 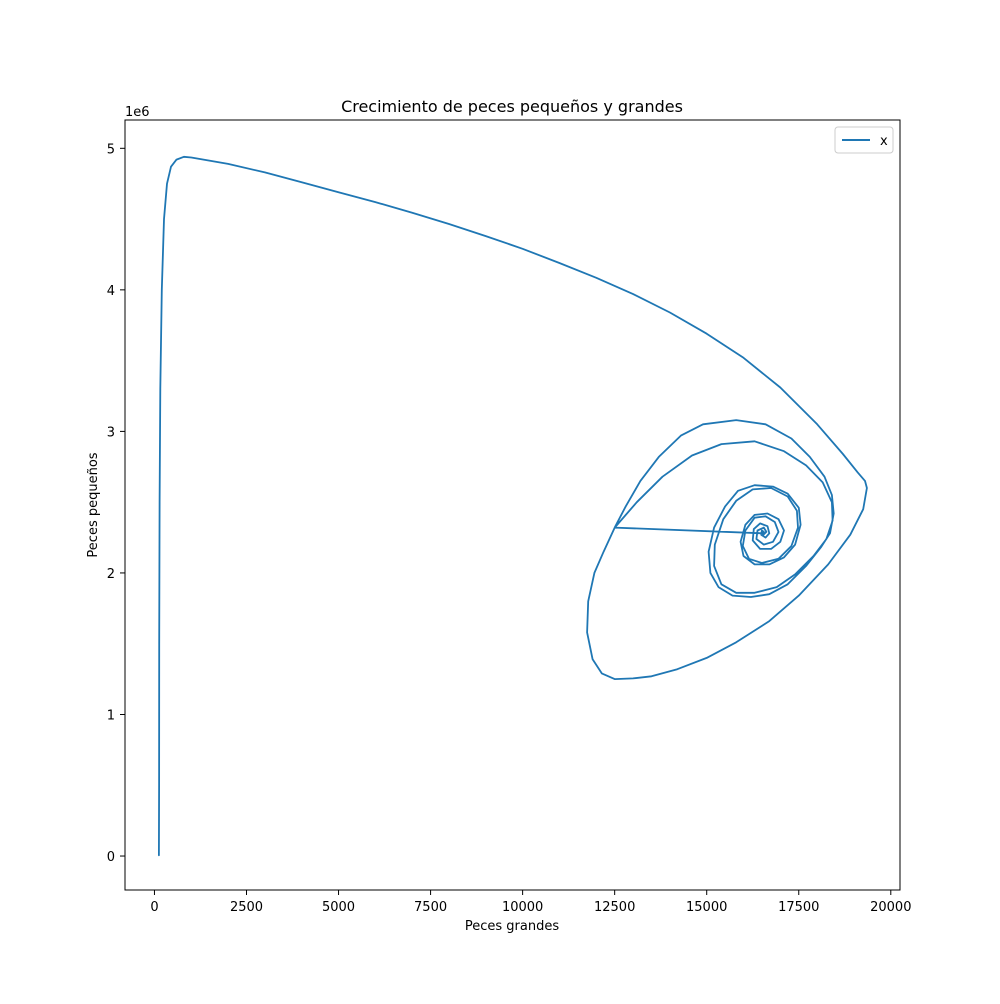 I want to click on y-tick-label: 0, so click(x=111, y=857).